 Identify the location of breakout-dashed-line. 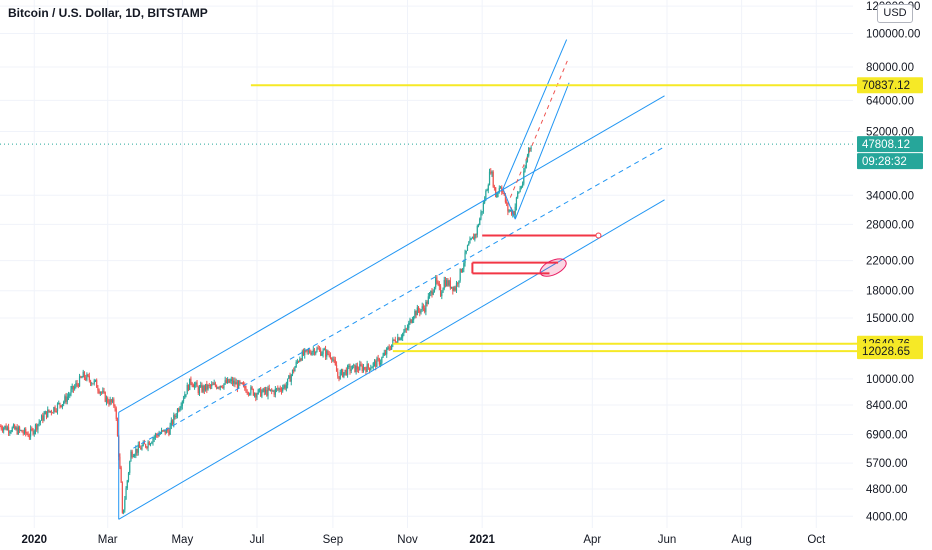
(539, 128).